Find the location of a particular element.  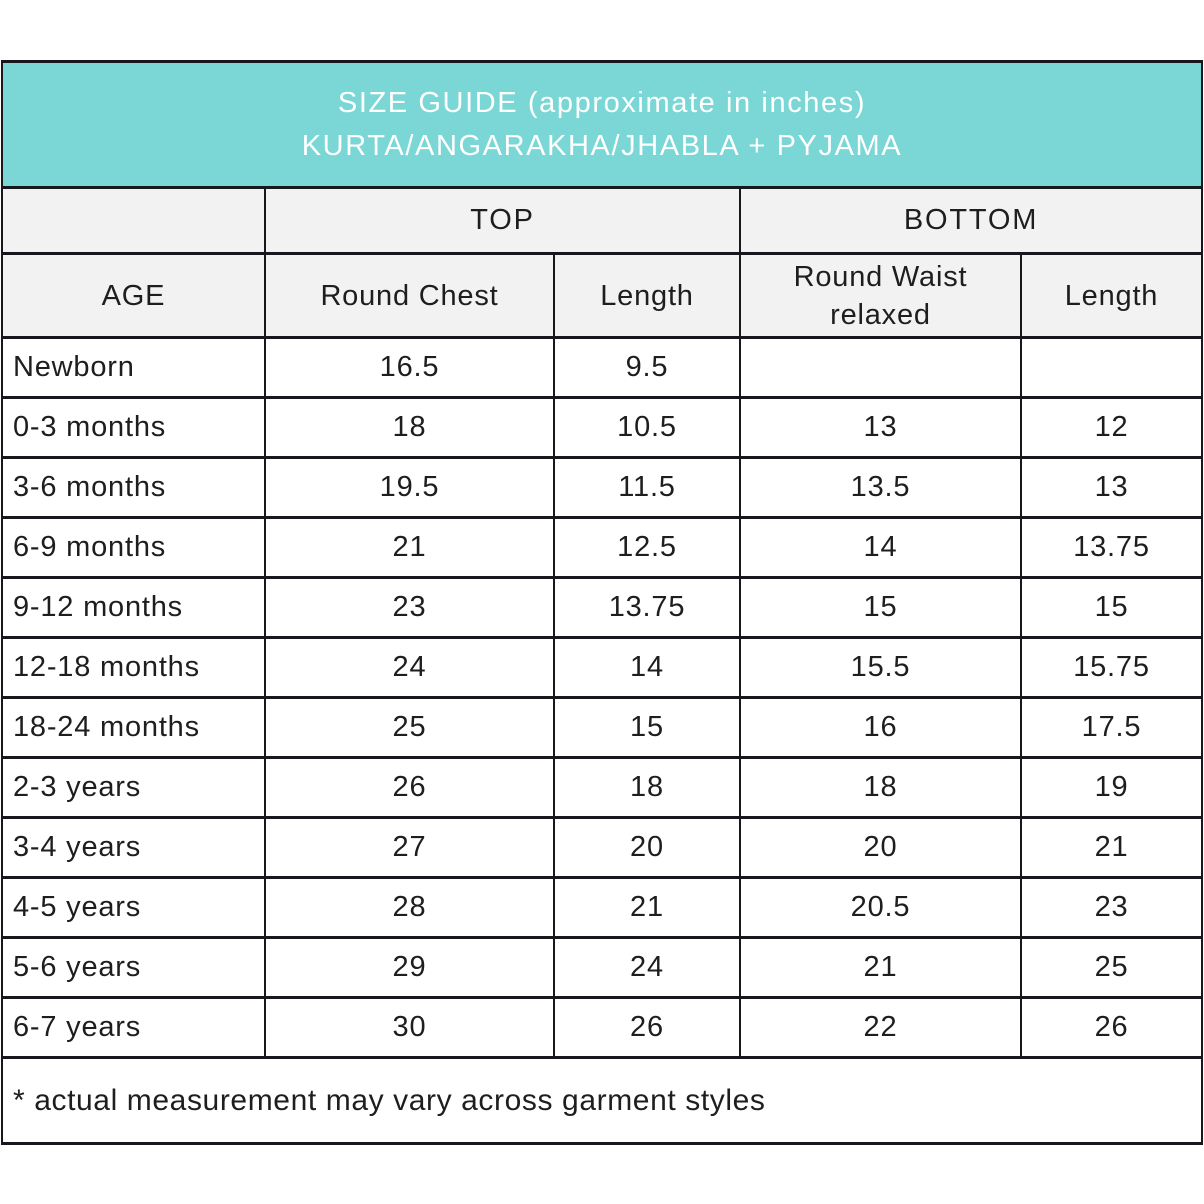

table-row: 5-6 years 29 24 21 25 is located at coordinates (602, 967).